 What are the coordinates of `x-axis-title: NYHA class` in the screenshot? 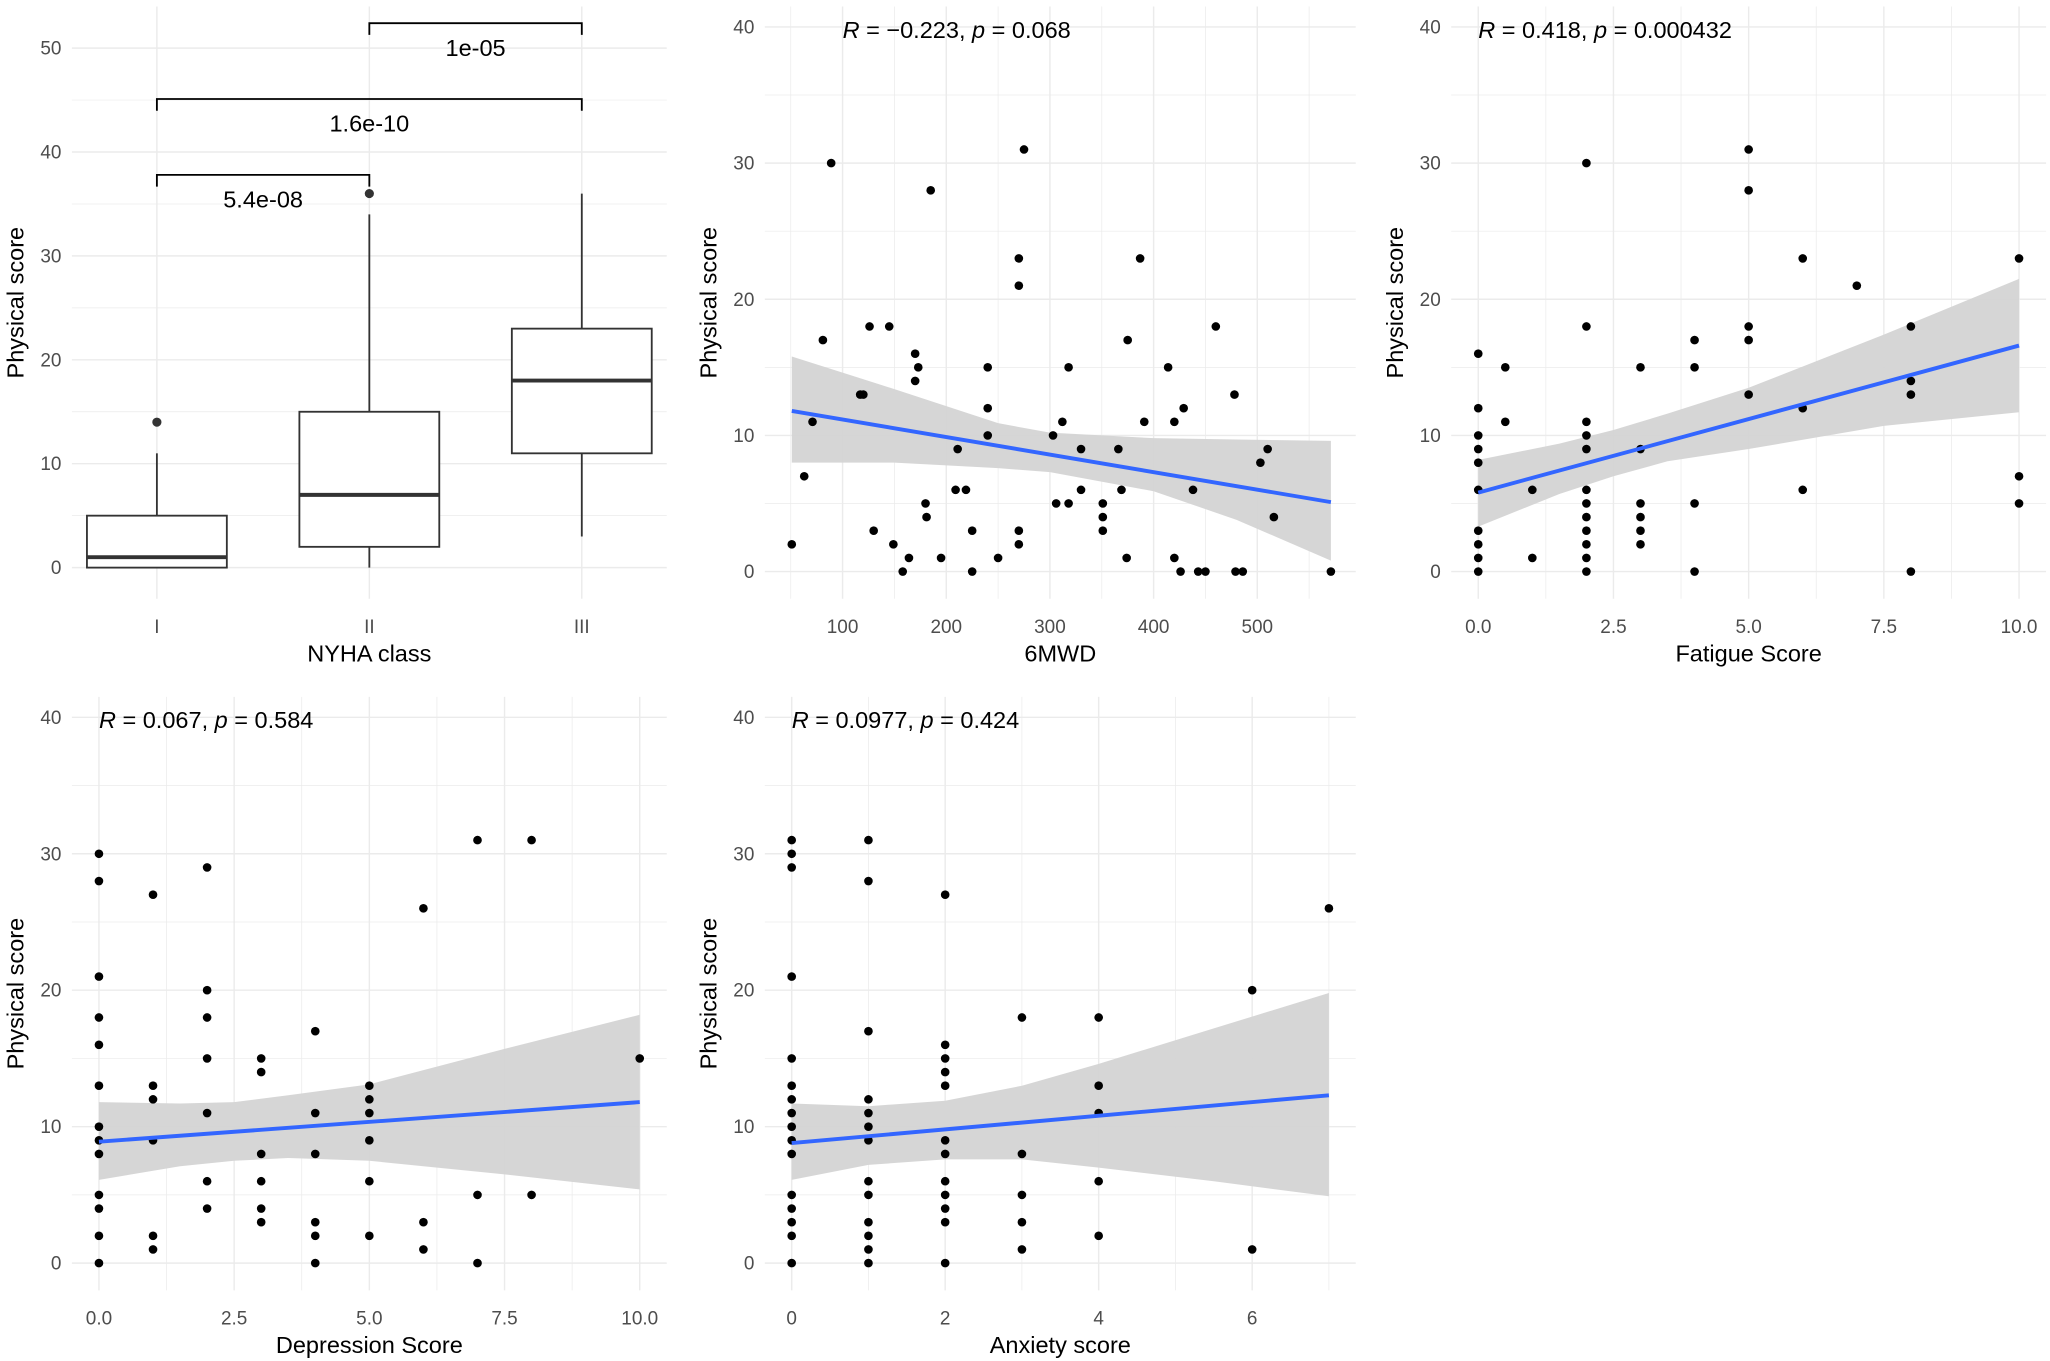 It's located at (369, 654).